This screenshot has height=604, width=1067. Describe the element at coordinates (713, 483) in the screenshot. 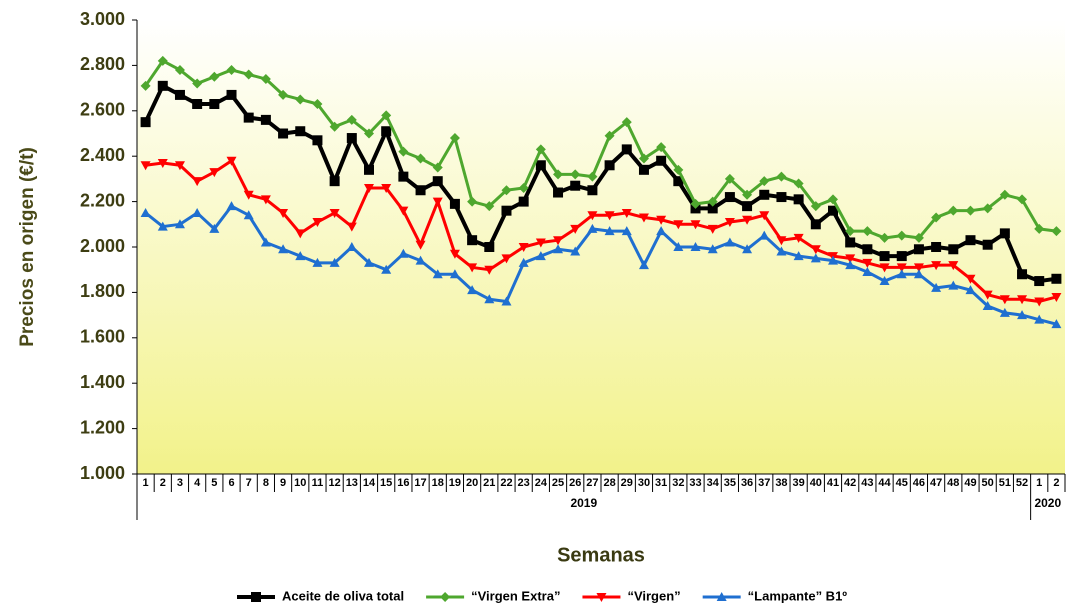

I see `x-tick-label: 34` at that location.